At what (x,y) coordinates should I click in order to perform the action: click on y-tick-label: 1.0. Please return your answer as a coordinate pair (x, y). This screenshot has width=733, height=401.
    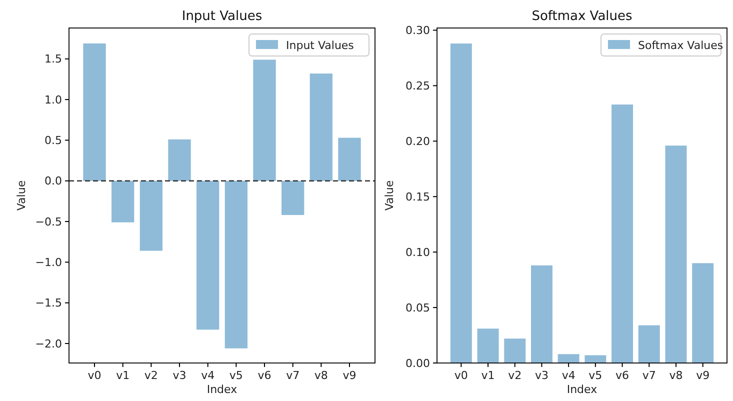
    Looking at the image, I should click on (53, 99).